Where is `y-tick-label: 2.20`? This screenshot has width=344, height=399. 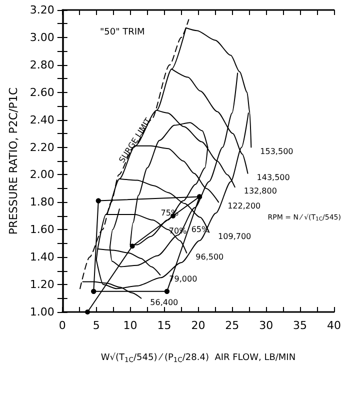
y-tick-label: 2.20 is located at coordinates (42, 147).